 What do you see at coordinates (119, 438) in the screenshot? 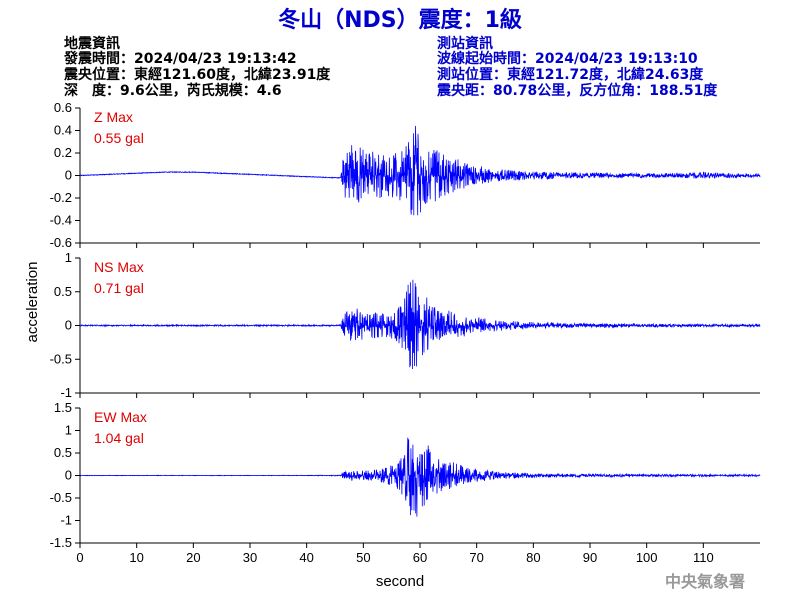
I see `max-value-ew: 1.04 gal` at bounding box center [119, 438].